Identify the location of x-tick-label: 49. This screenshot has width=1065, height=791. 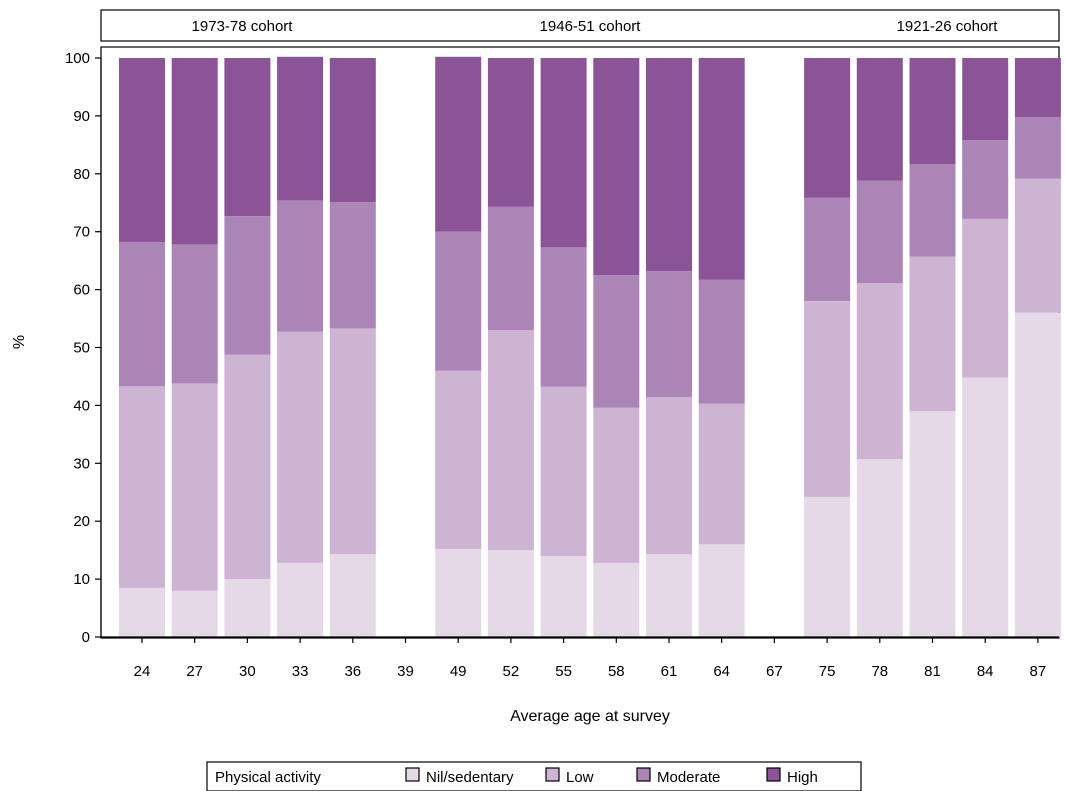
(458, 671).